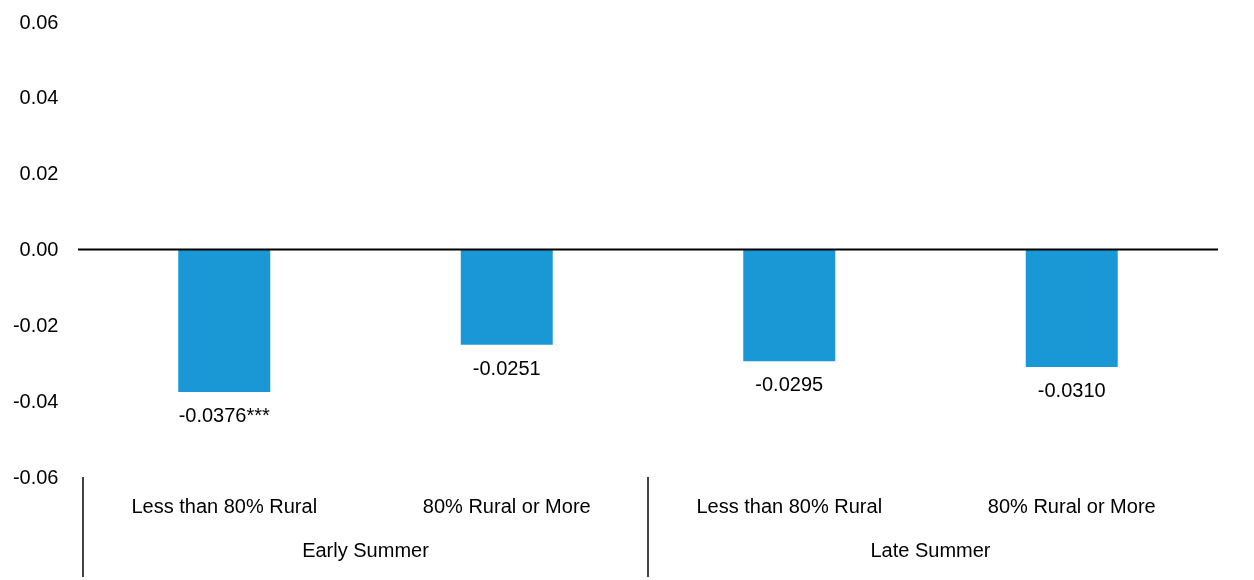 The image size is (1254, 580). Describe the element at coordinates (366, 550) in the screenshot. I see `text: Early Summer` at that location.